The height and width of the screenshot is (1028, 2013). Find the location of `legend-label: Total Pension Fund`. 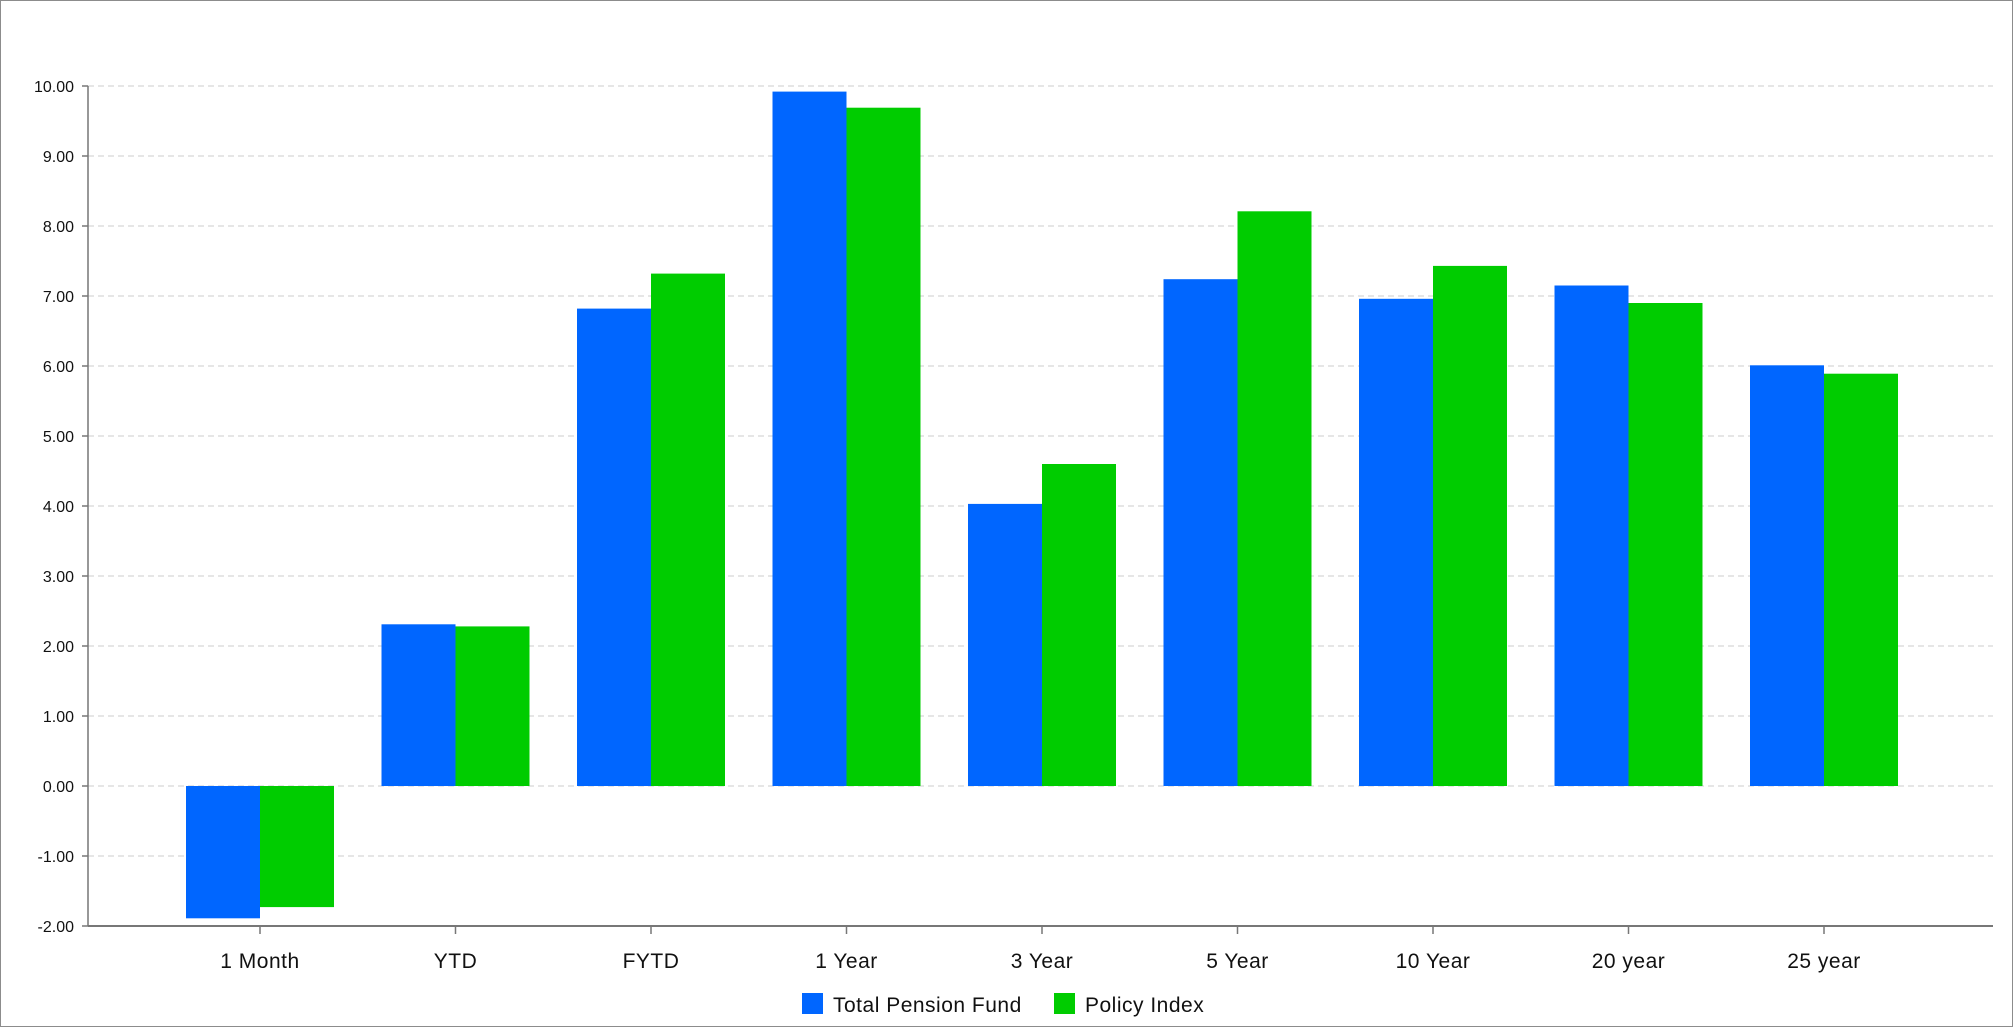

legend-label: Total Pension Fund is located at coordinates (927, 1005).